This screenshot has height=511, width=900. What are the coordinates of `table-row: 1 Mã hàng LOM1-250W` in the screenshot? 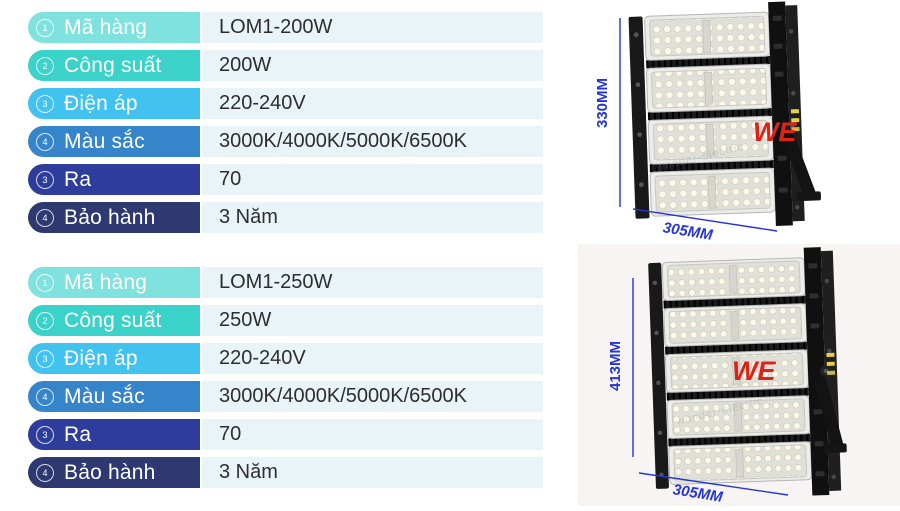 It's located at (285, 282).